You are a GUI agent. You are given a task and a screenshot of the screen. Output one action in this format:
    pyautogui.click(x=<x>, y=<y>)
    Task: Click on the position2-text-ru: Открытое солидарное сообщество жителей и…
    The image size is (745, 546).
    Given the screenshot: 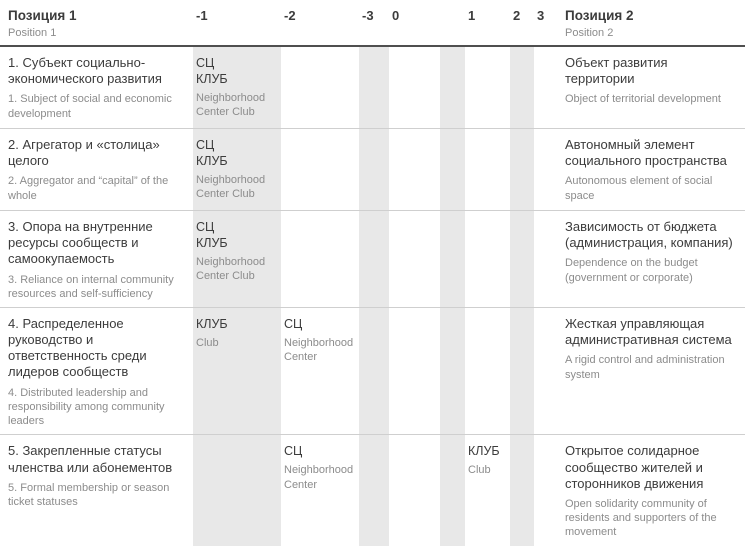 What is the action you would take?
    pyautogui.click(x=634, y=467)
    